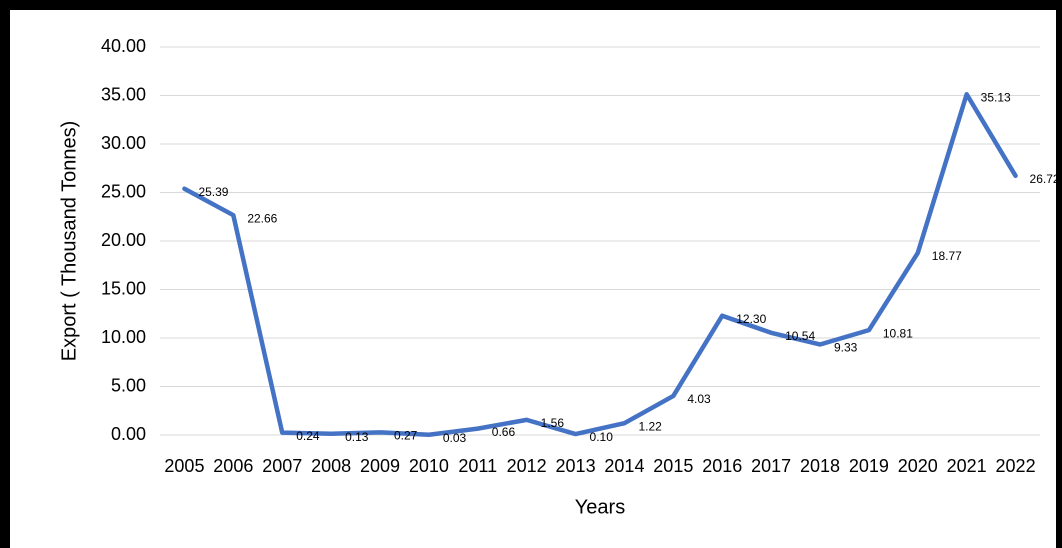 The height and width of the screenshot is (548, 1062). What do you see at coordinates (282, 466) in the screenshot?
I see `x-tick-label: 2007` at bounding box center [282, 466].